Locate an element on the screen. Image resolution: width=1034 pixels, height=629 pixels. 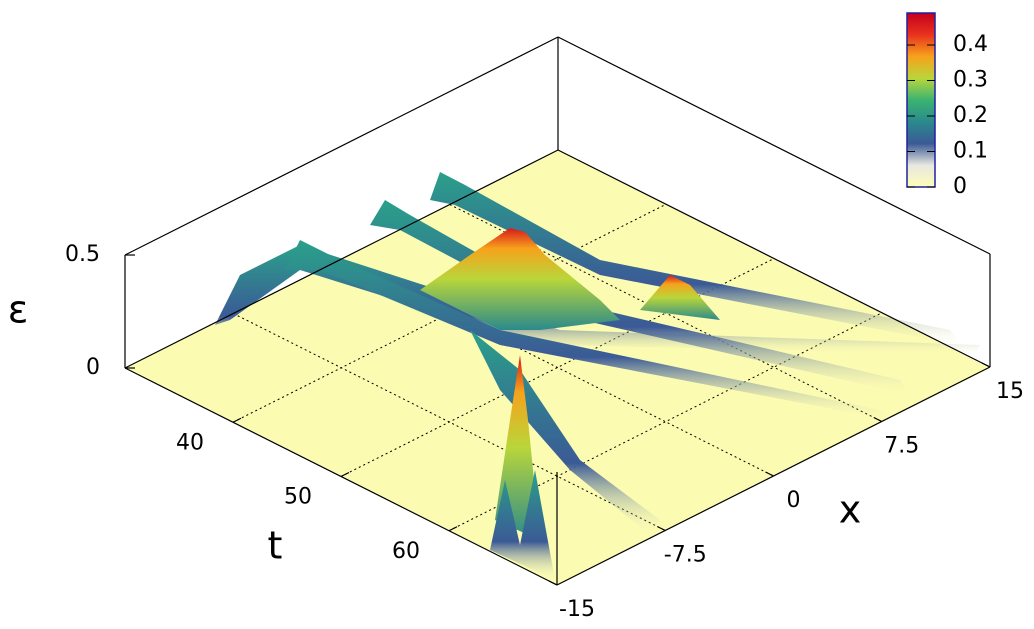
z-tick-label: 0 is located at coordinates (93, 367).